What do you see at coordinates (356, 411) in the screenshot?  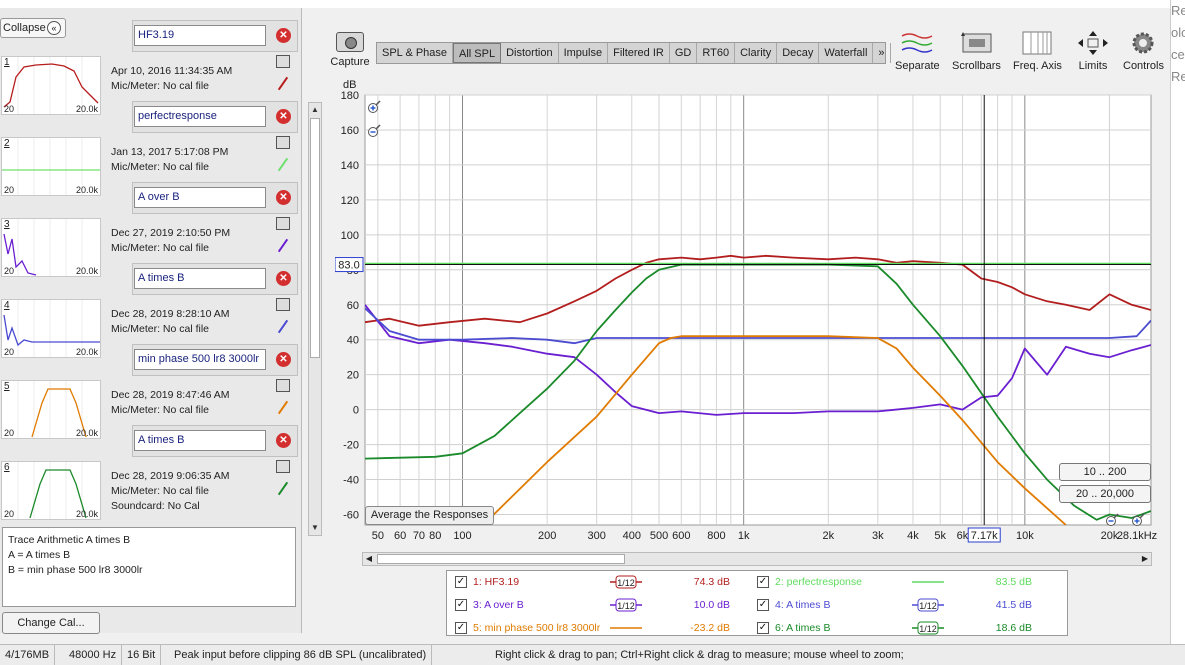 I see `y-tick-label: 0` at bounding box center [356, 411].